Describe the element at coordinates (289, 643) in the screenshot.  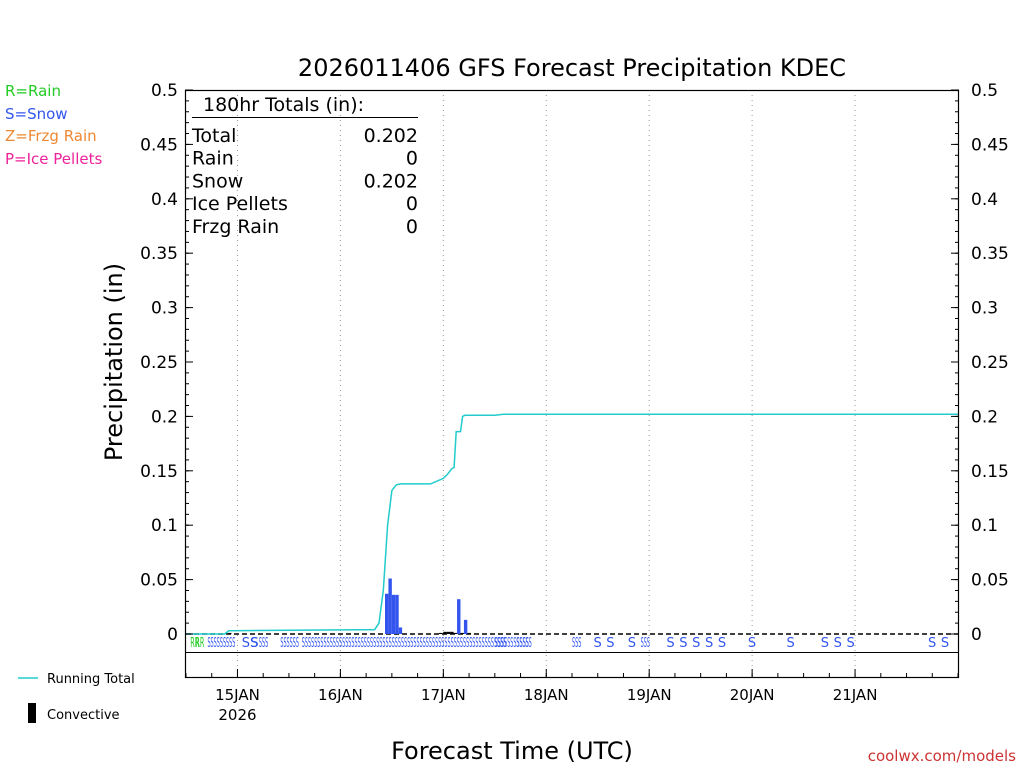
I see `snow-marker: SSSSSS` at that location.